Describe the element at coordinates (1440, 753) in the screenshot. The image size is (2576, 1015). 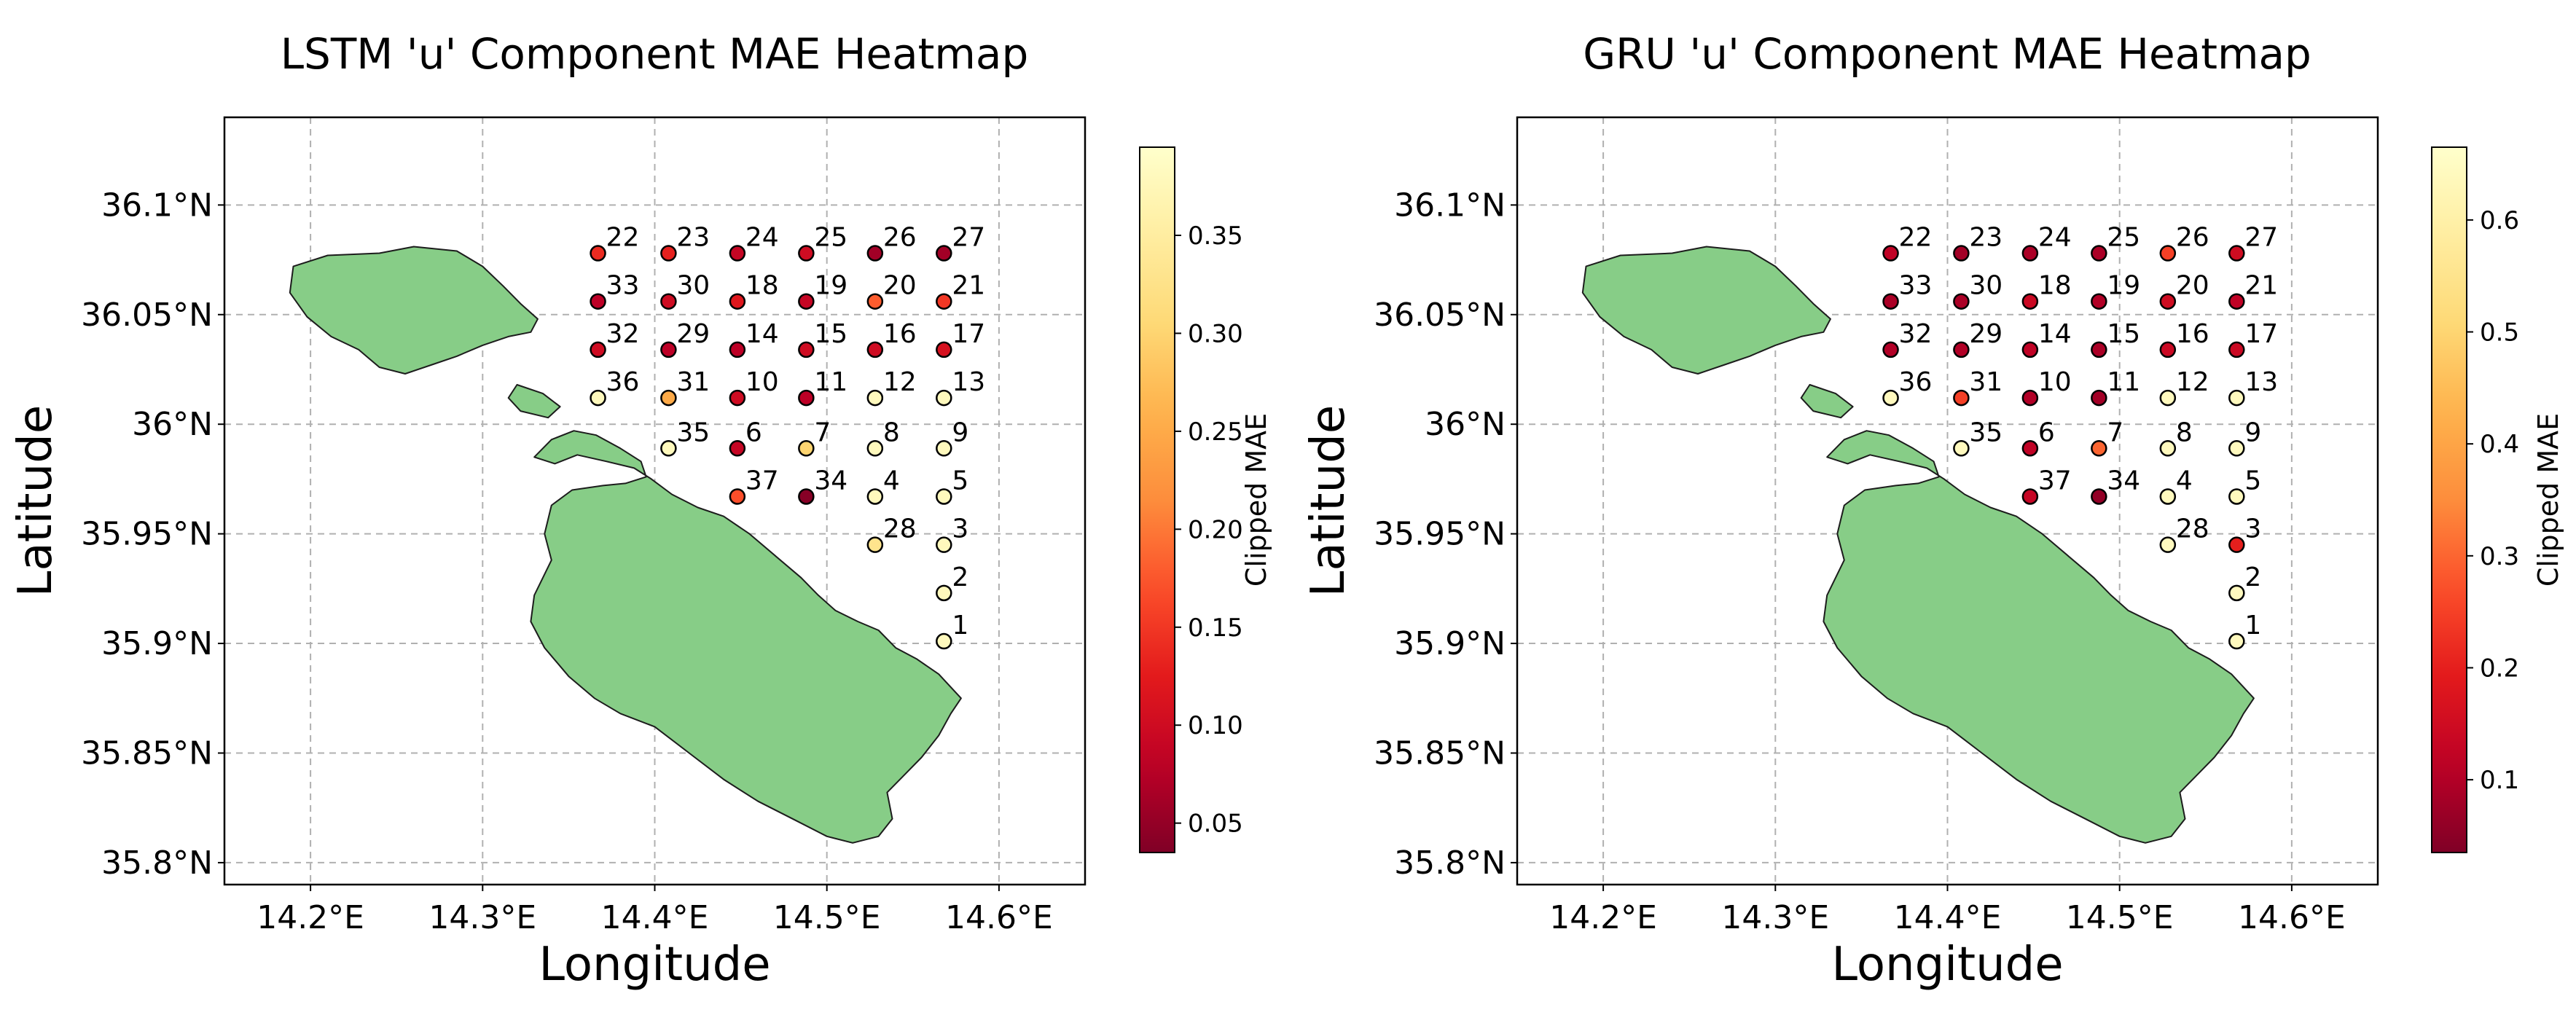
I see `y-tick-label: 35.85°N` at that location.